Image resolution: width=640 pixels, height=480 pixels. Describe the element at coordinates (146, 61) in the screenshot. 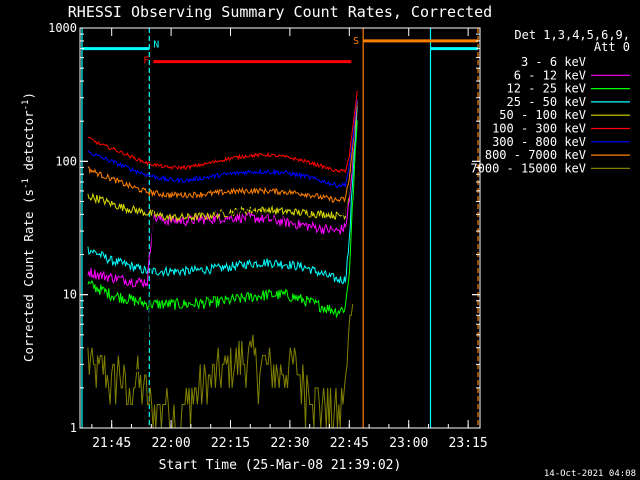

I see `flag-label-1: F` at that location.